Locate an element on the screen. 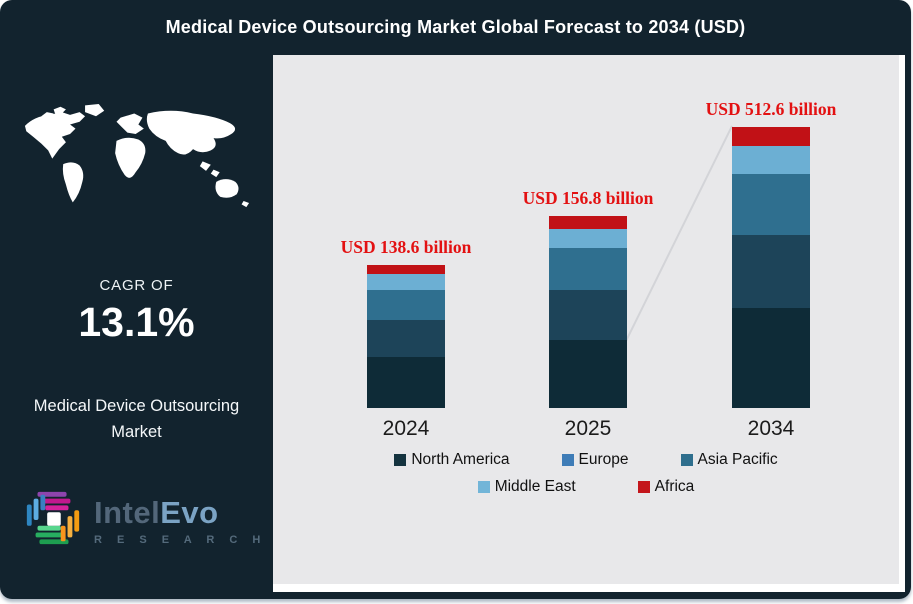  bar-total-label: USD 156.8 billion is located at coordinates (588, 198).